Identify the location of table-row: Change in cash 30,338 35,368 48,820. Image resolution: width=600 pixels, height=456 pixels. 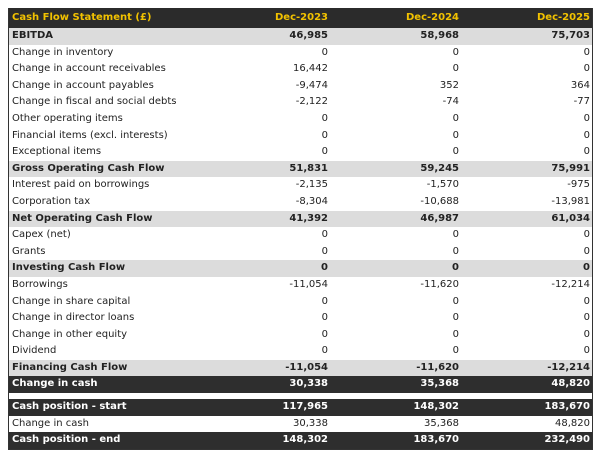
(300, 424).